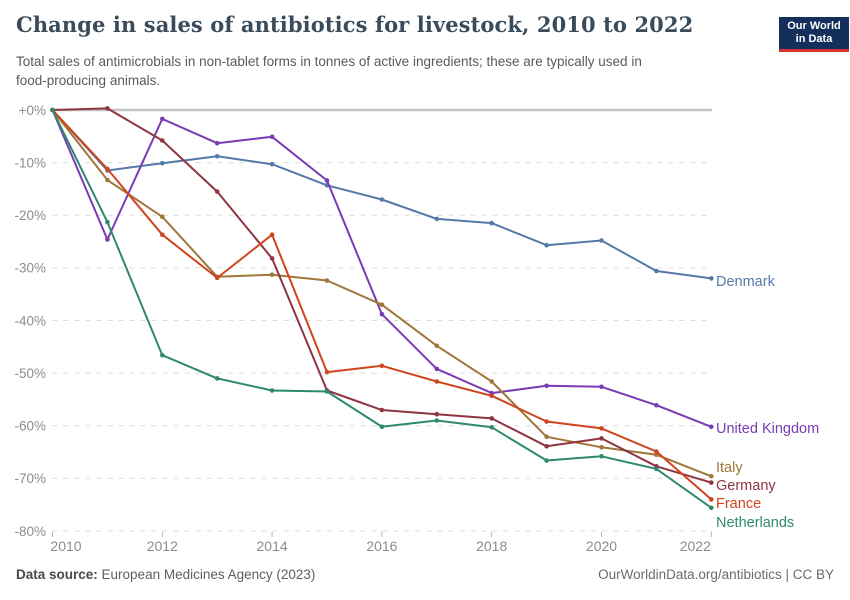 The width and height of the screenshot is (850, 600). What do you see at coordinates (217, 378) in the screenshot?
I see `data-point-netherlands-2013` at bounding box center [217, 378].